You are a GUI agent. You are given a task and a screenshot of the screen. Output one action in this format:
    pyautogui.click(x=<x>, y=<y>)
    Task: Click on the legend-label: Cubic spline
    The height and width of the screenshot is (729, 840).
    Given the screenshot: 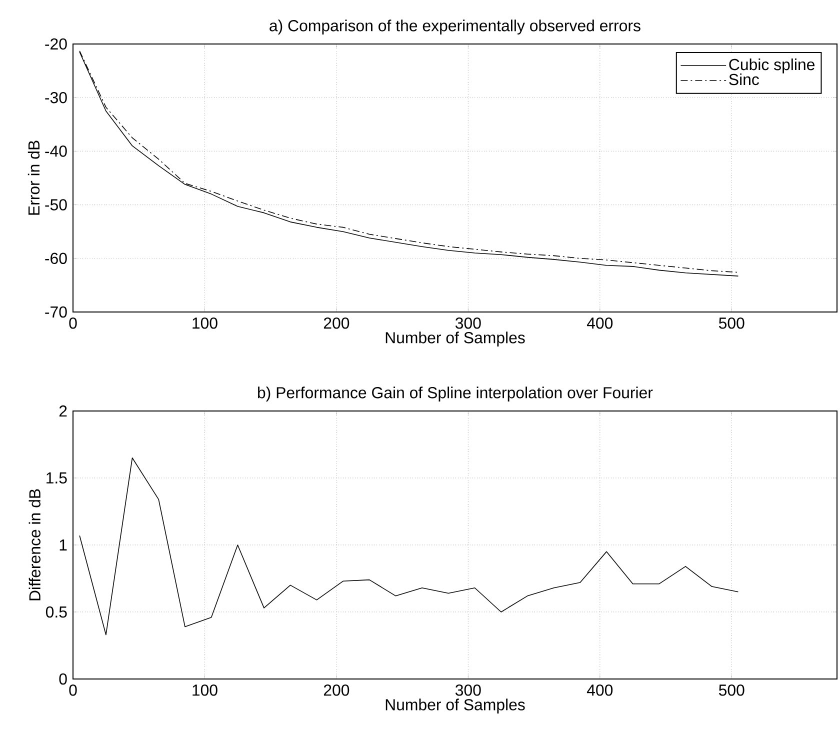 What is the action you would take?
    pyautogui.click(x=772, y=66)
    